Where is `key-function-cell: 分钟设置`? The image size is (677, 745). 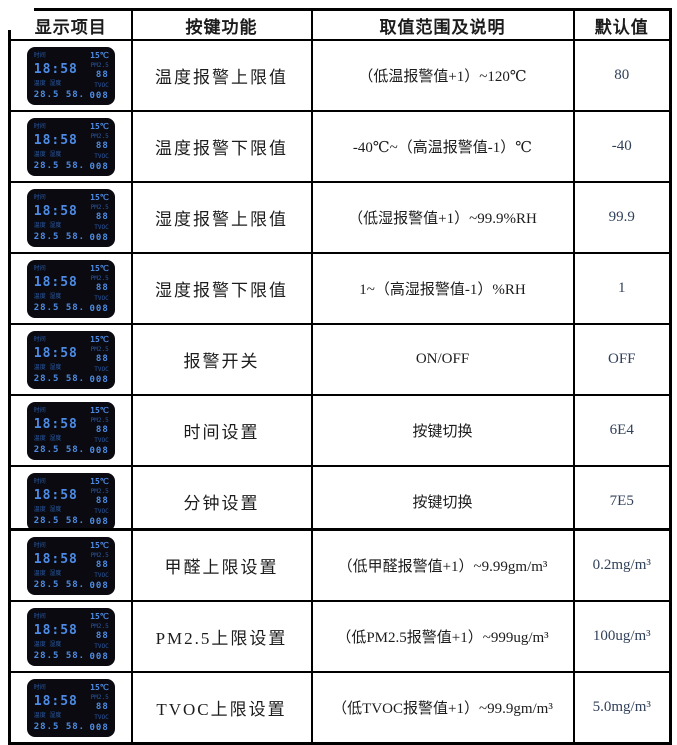 key-function-cell: 分钟设置 is located at coordinates (221, 502).